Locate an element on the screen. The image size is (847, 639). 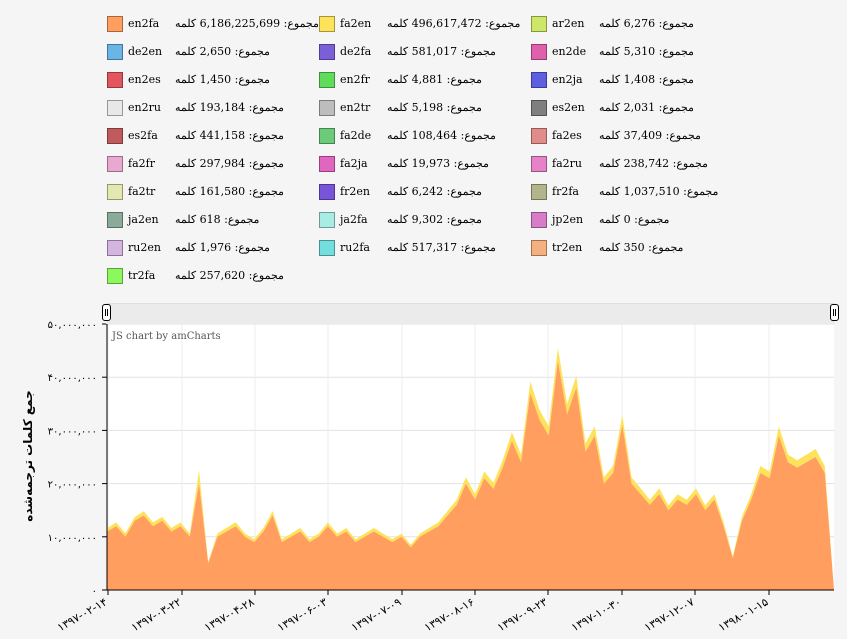
legend-label: fa2fr is located at coordinates (141, 163).